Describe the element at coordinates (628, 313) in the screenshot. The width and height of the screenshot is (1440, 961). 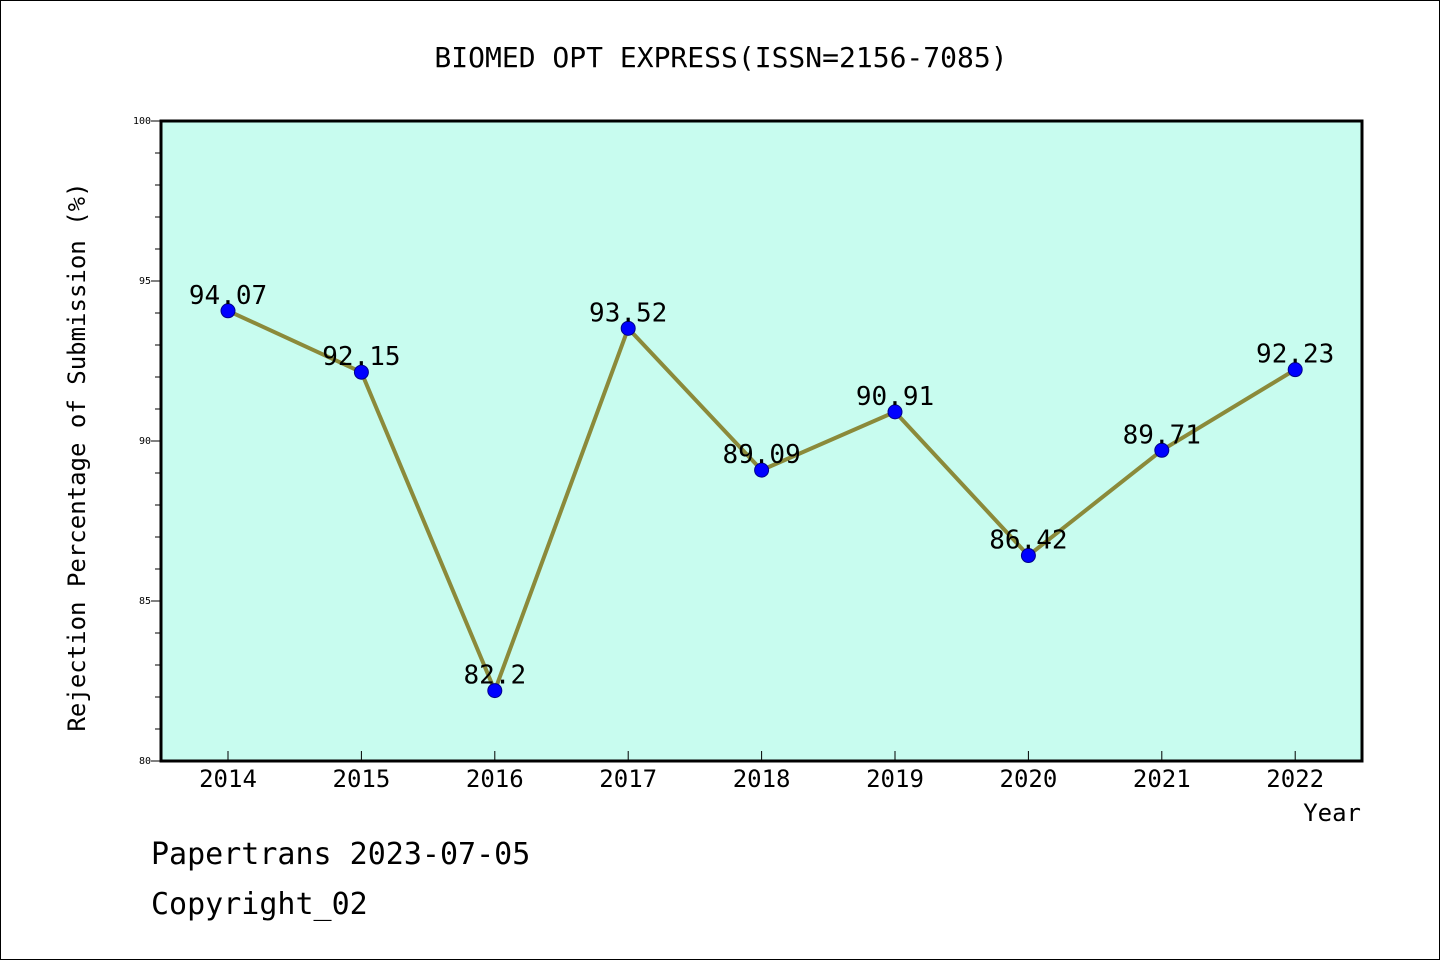
I see `data-label: 93.52` at that location.